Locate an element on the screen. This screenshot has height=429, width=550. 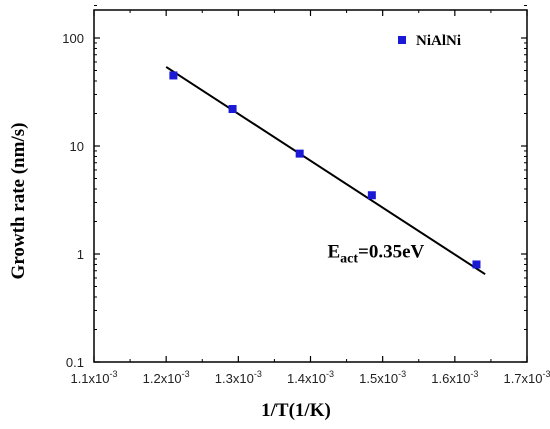
x-tick-label-3: 1.4x10⁻³ is located at coordinates (310, 377).